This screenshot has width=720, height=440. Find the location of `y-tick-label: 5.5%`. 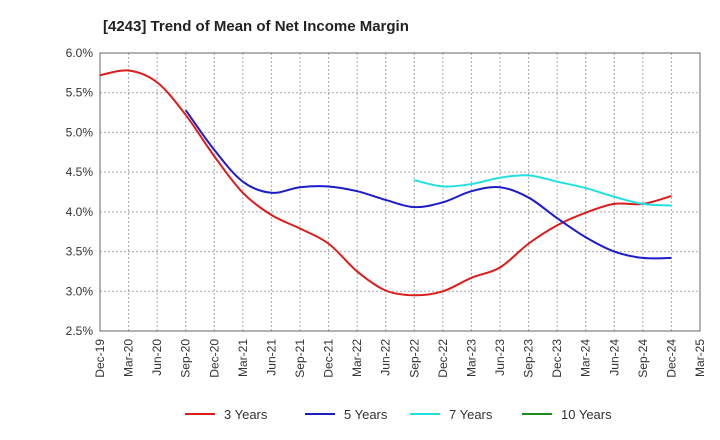

y-tick-label: 5.5% is located at coordinates (80, 93).